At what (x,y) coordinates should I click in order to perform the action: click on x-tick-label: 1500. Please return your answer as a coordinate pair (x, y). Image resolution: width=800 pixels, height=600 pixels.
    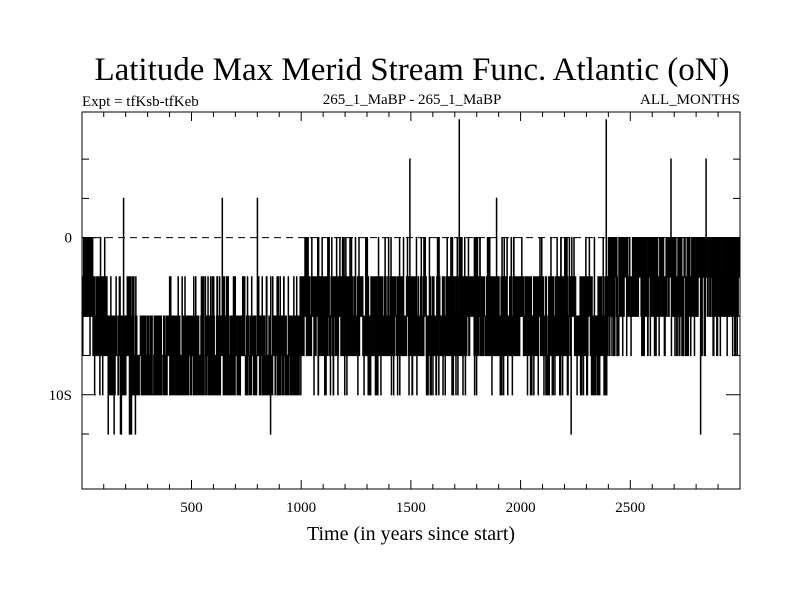
    Looking at the image, I should click on (411, 508).